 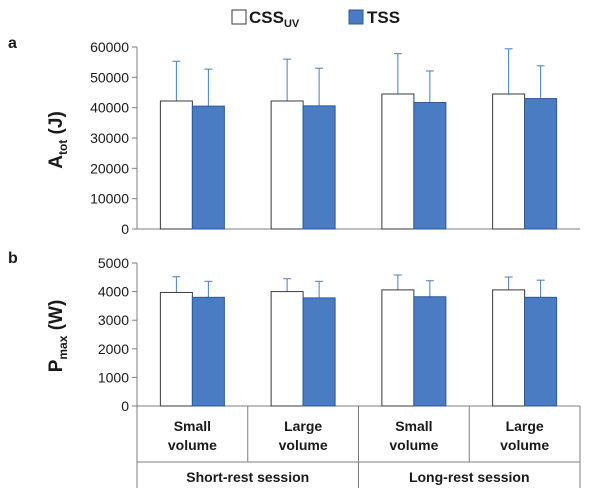 What do you see at coordinates (383, 17) in the screenshot?
I see `legend-label-tss: TSS` at bounding box center [383, 17].